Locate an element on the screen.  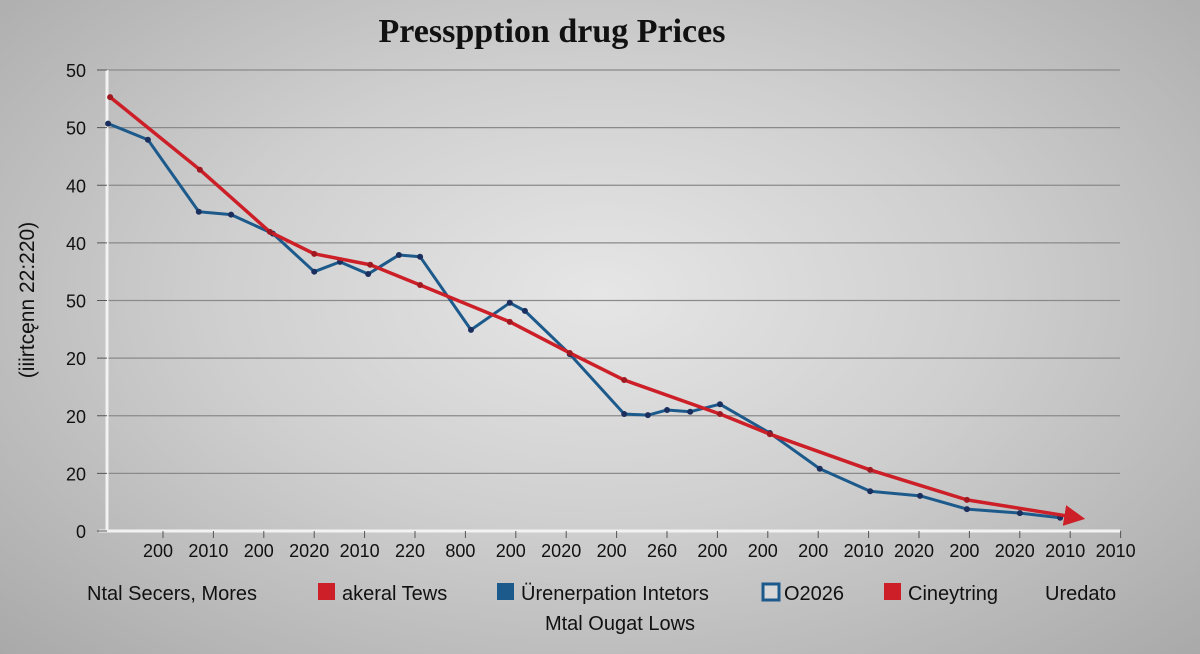
legend-label: Uredato is located at coordinates (1080, 594).